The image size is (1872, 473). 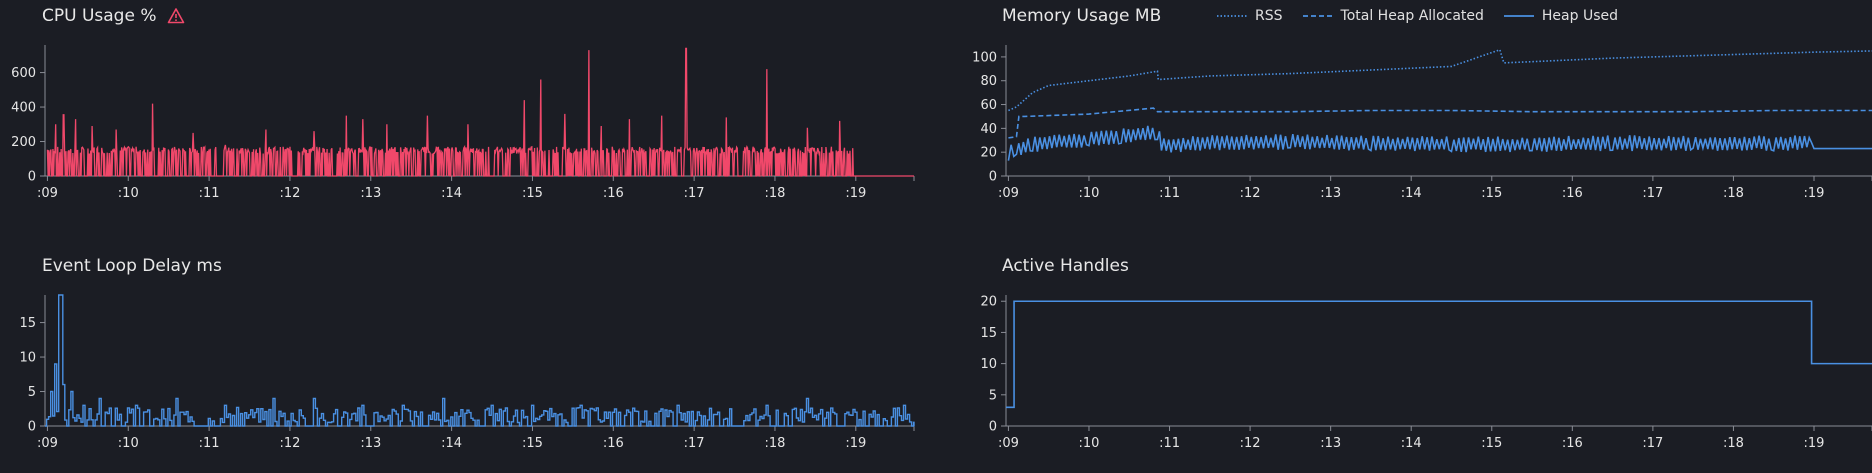 I want to click on legend-label-rss: RSS, so click(x=1269, y=16).